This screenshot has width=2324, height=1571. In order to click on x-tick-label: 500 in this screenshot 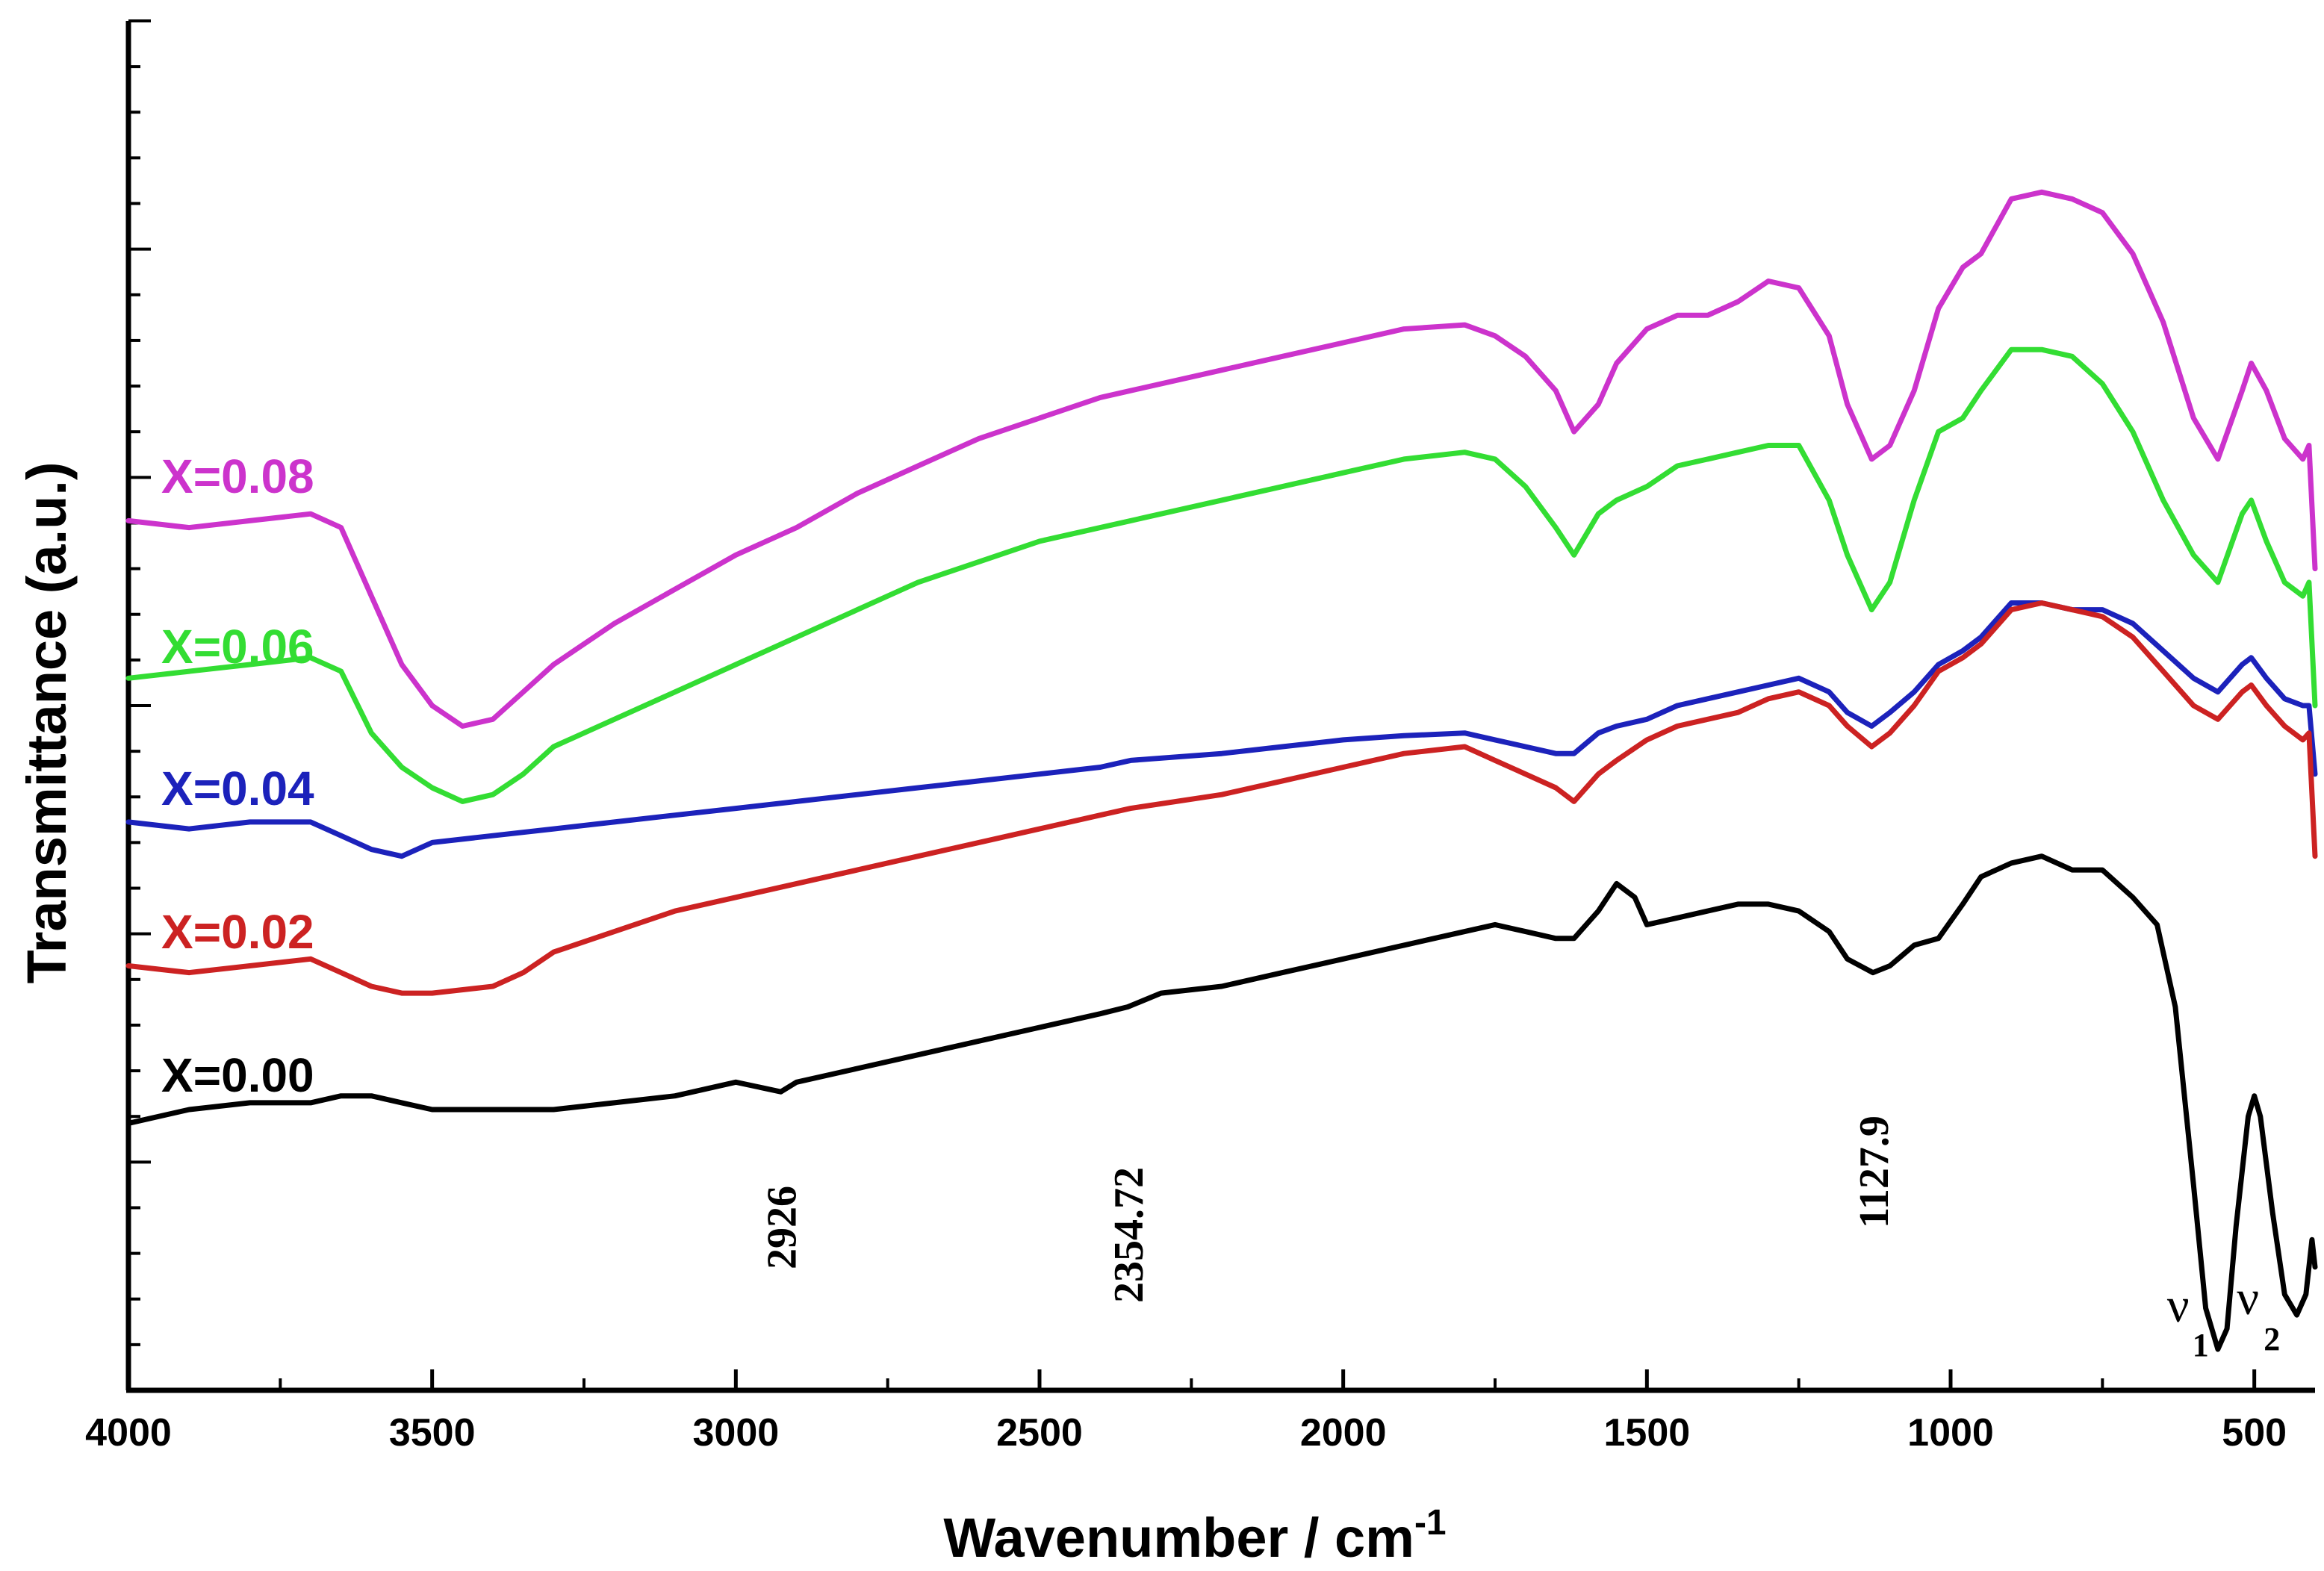, I will do `click(2255, 1433)`.